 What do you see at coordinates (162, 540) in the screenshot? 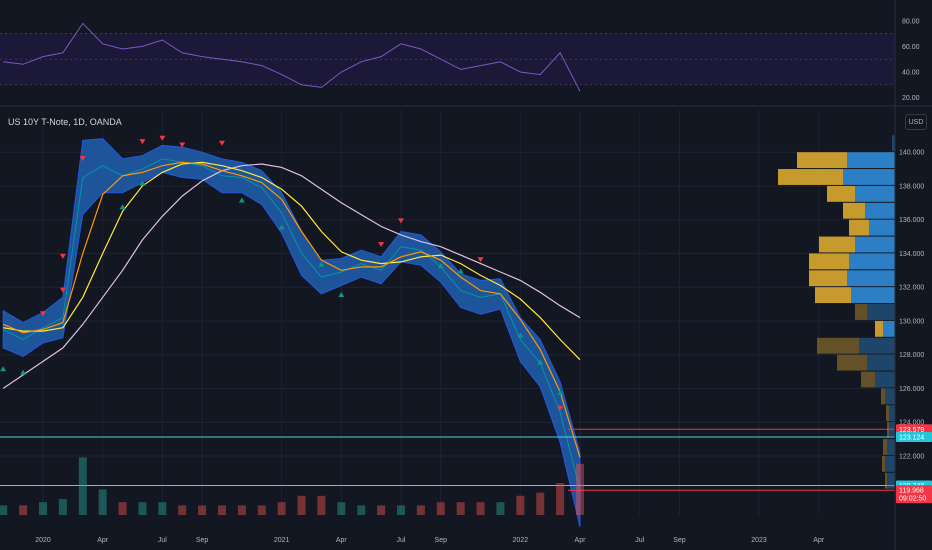
I see `time-tick-label: Jul` at bounding box center [162, 540].